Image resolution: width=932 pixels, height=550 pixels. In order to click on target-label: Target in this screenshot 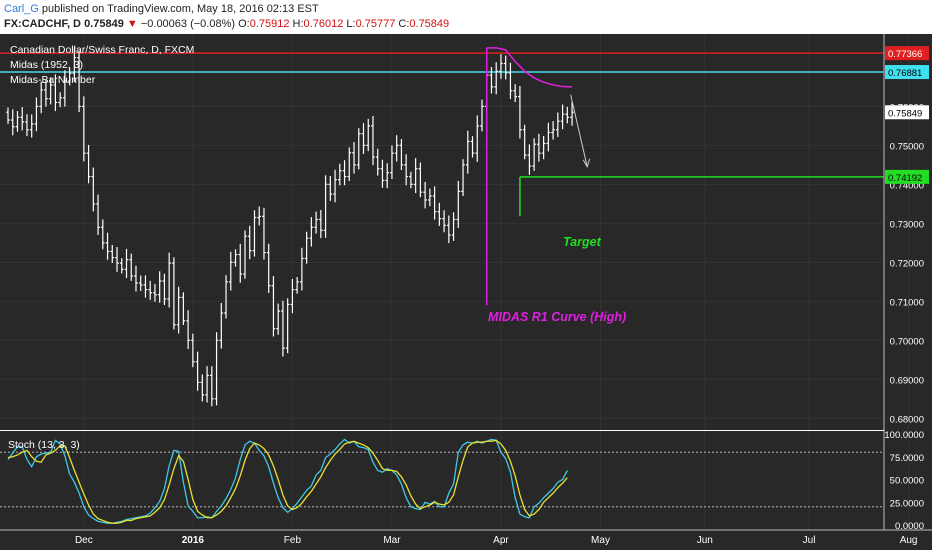, I will do `click(582, 242)`.